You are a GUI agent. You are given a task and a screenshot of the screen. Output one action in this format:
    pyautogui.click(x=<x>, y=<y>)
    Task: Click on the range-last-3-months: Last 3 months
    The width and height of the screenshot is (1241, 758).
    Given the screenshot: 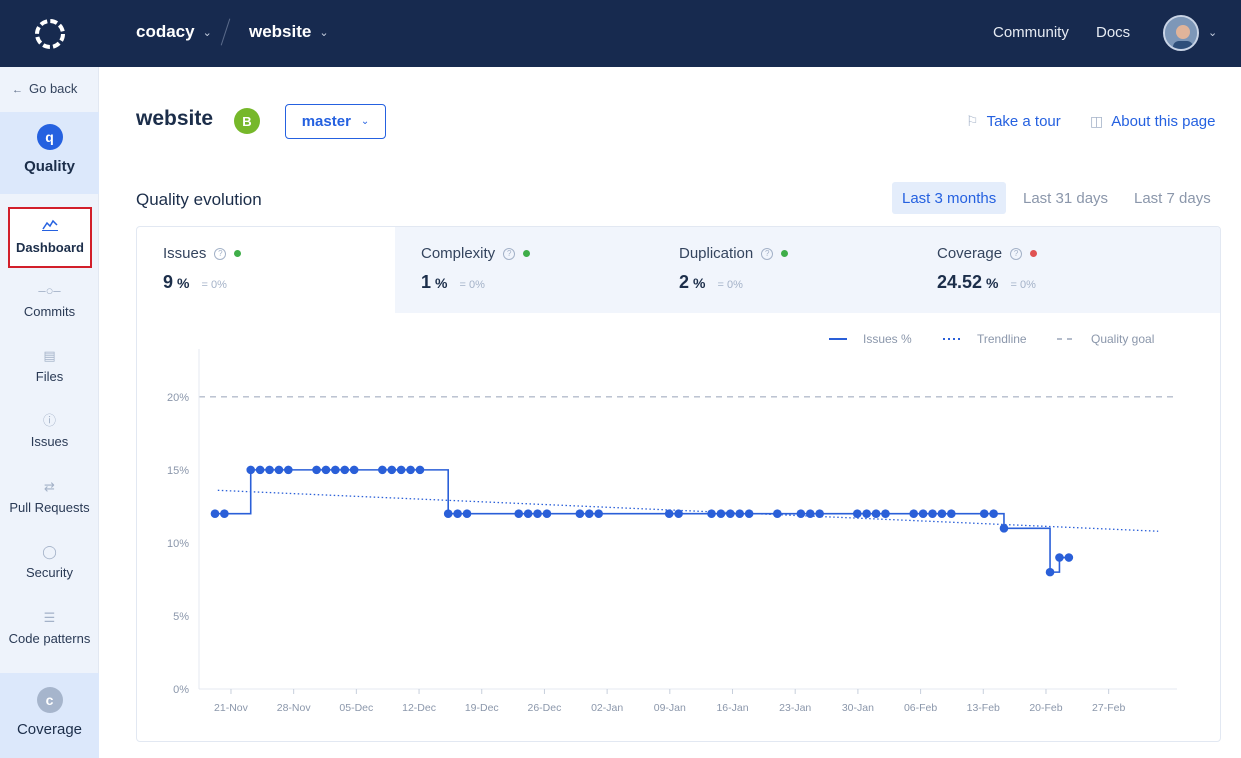 What is the action you would take?
    pyautogui.click(x=949, y=198)
    